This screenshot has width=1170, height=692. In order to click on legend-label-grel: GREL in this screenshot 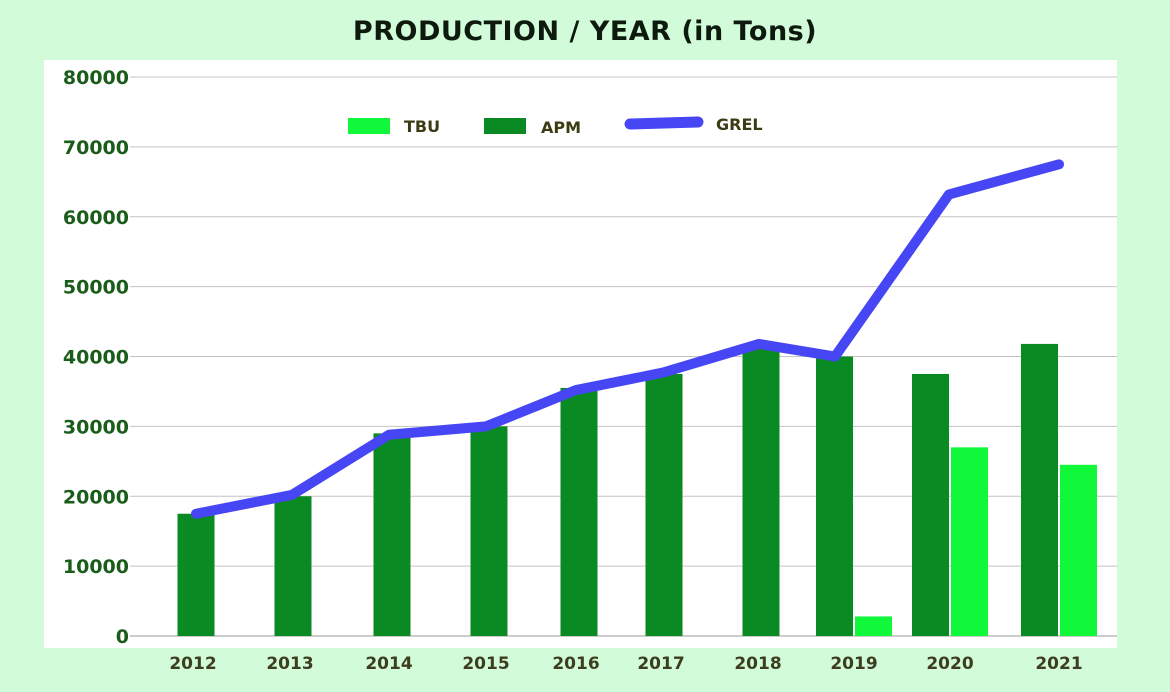, I will do `click(739, 124)`.